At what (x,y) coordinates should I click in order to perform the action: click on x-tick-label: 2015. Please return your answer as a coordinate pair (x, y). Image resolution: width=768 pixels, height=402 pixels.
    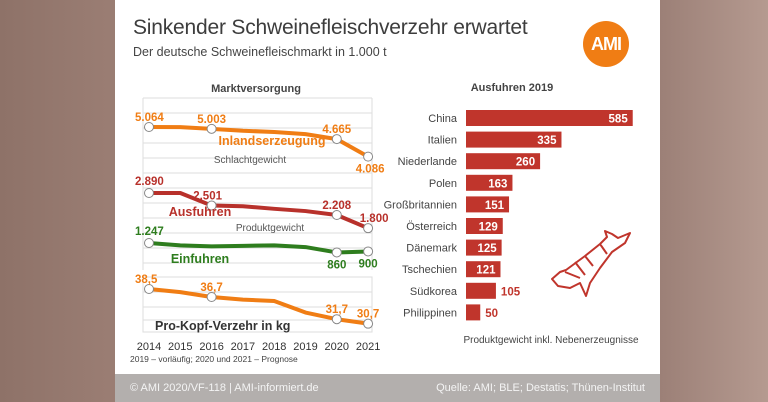
    Looking at the image, I should click on (180, 347).